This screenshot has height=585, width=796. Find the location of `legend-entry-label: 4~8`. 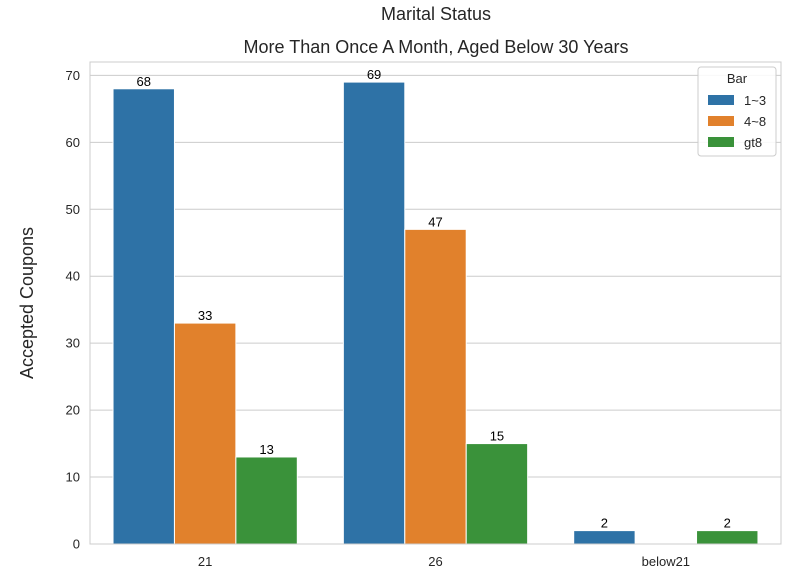

legend-entry-label: 4~8 is located at coordinates (755, 121).